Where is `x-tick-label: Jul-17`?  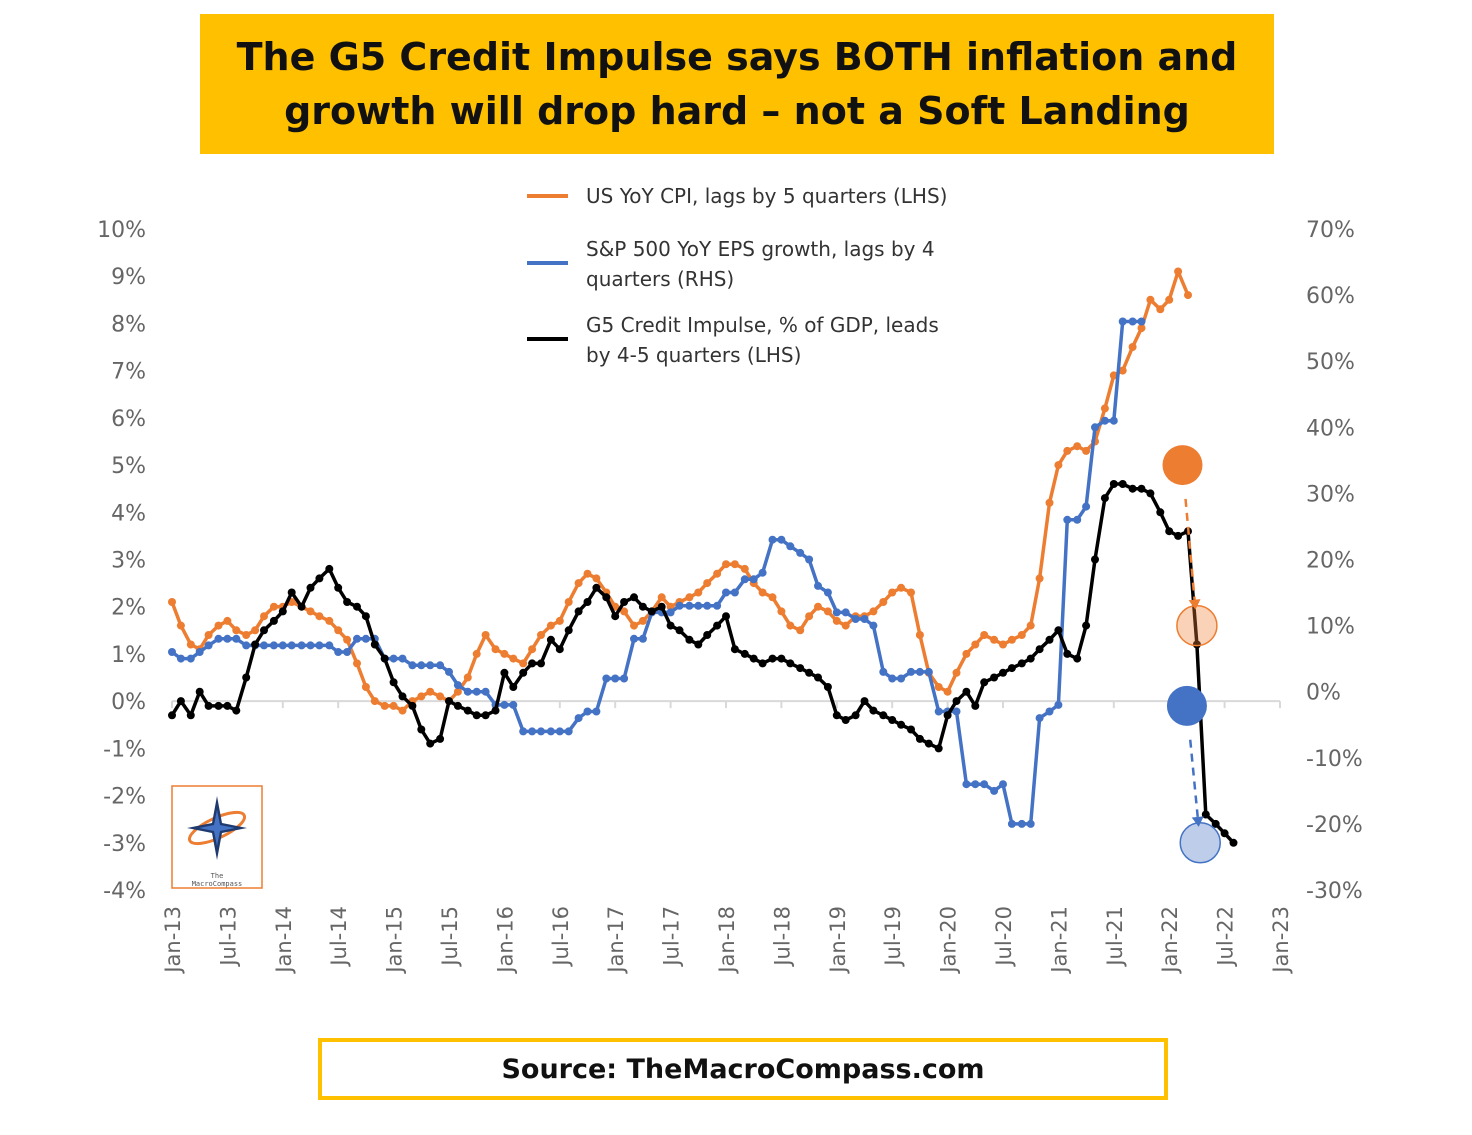 x-tick-label: Jul-17 is located at coordinates (672, 937).